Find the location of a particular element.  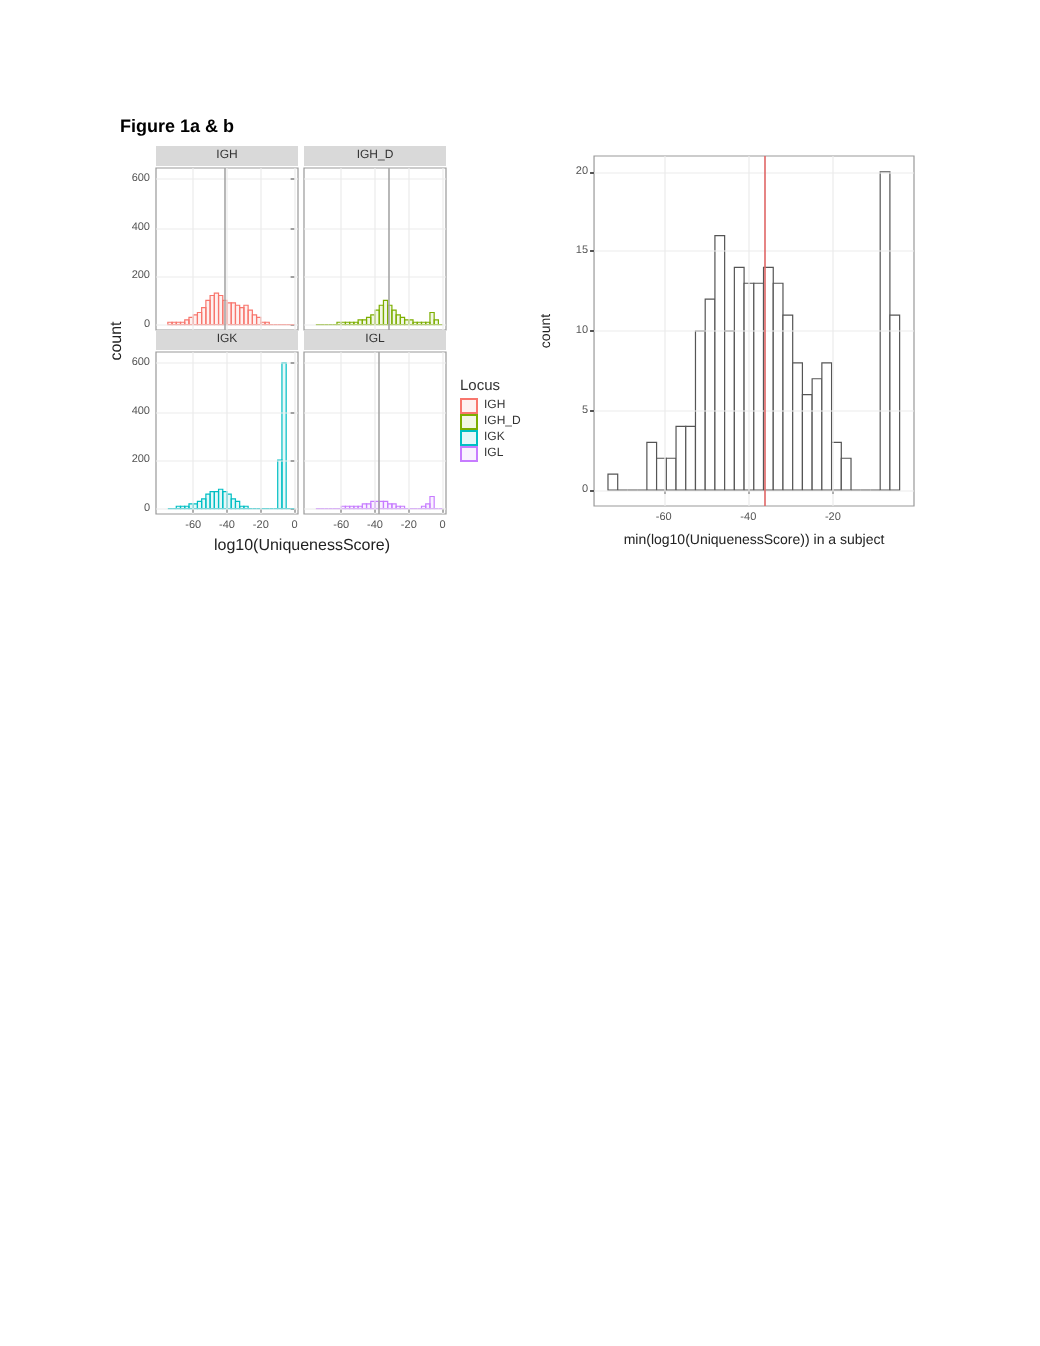

y-axis-title: count is located at coordinates (115, 341).